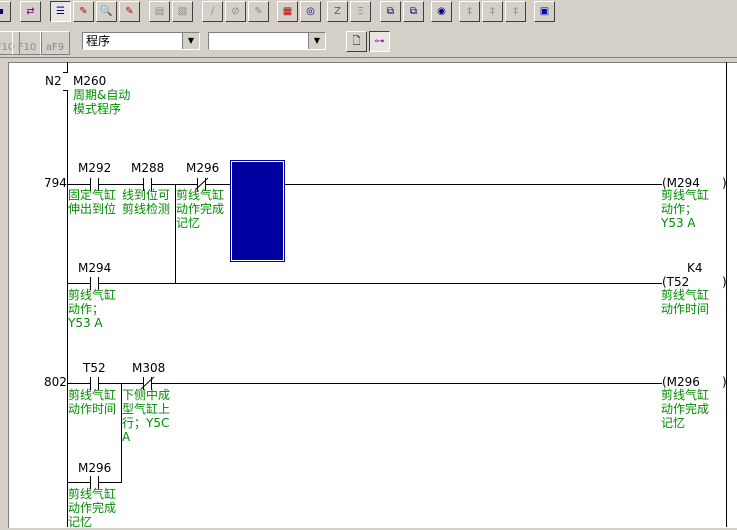 Image resolution: width=737 pixels, height=530 pixels. I want to click on step-1-icon: ‡, so click(469, 11).